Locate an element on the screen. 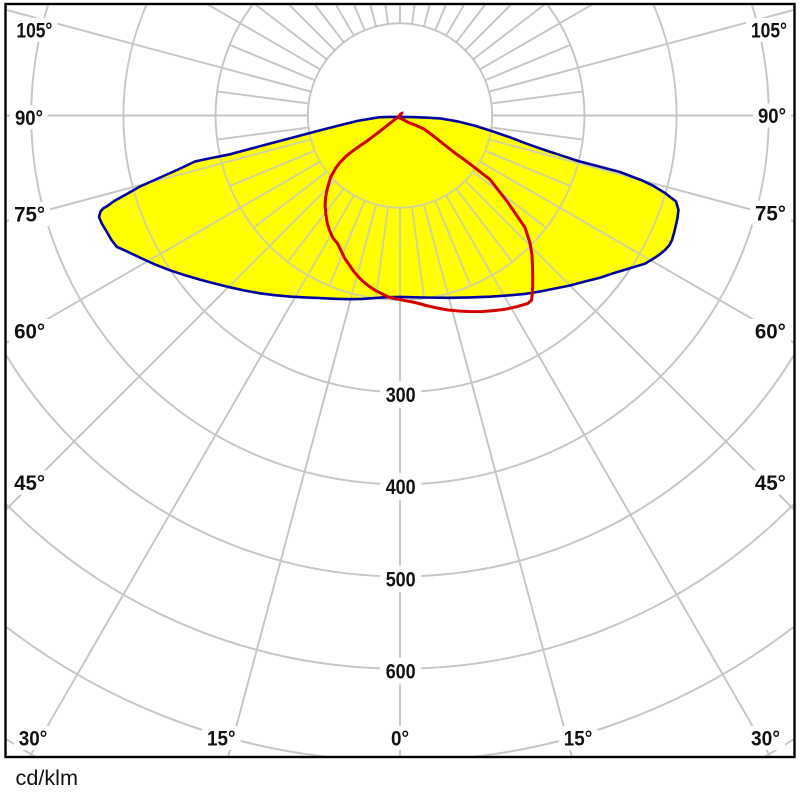  svg-text: 400 is located at coordinates (401, 487).